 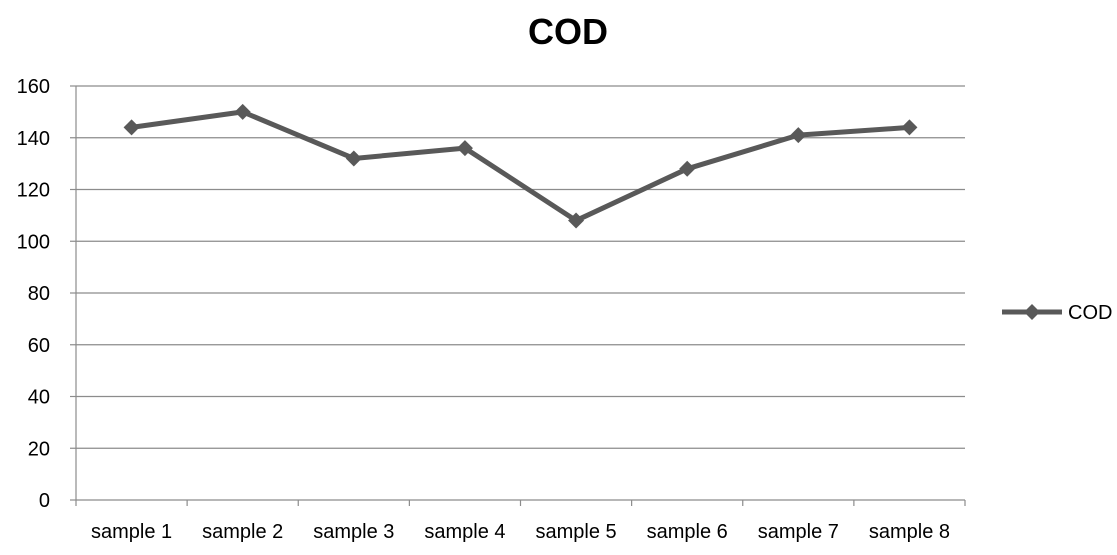 I want to click on x-tick-label-5: sample 5, so click(x=575, y=532).